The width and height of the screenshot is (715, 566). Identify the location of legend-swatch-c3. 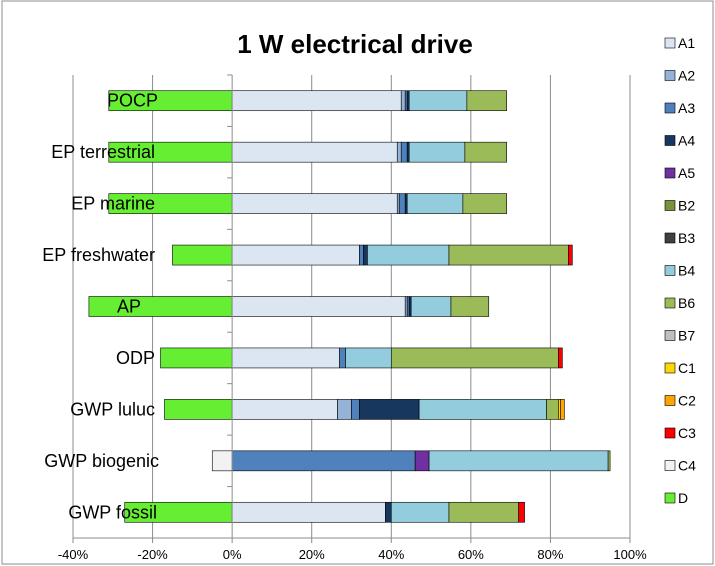
(670, 433).